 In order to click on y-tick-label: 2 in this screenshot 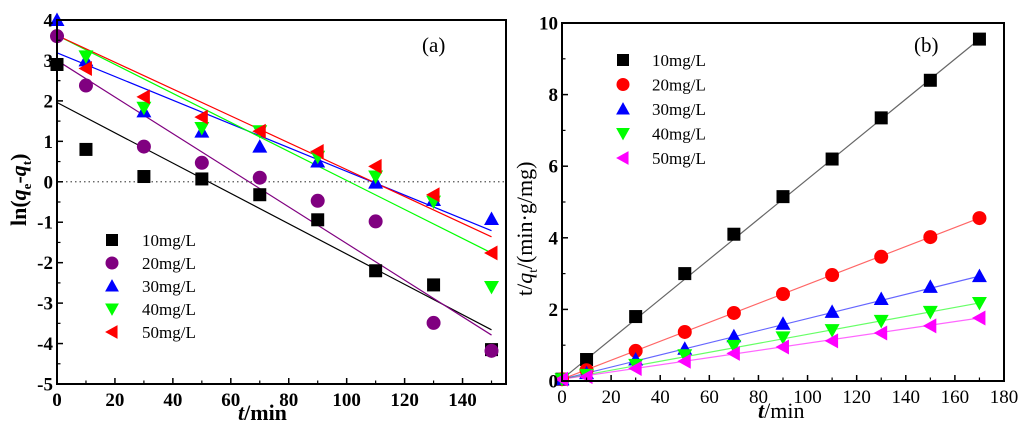, I will do `click(554, 310)`.